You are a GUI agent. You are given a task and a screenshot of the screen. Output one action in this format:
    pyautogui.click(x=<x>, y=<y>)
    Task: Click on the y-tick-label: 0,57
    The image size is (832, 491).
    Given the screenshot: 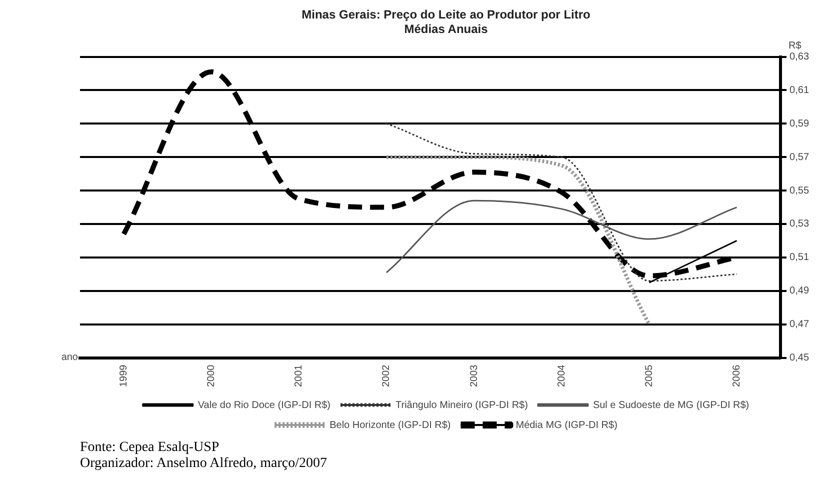 What is the action you would take?
    pyautogui.click(x=800, y=157)
    